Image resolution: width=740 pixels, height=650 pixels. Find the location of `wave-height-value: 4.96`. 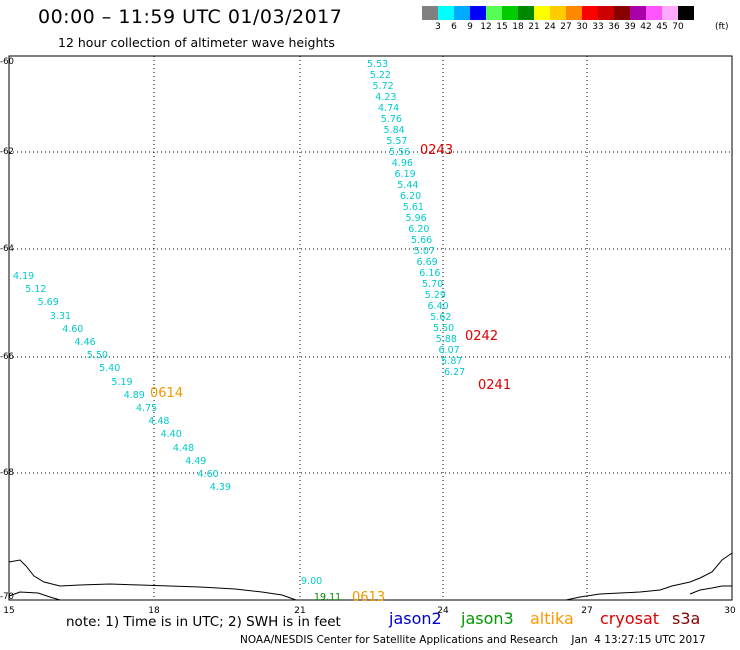

wave-height-value: 4.96 is located at coordinates (402, 163).